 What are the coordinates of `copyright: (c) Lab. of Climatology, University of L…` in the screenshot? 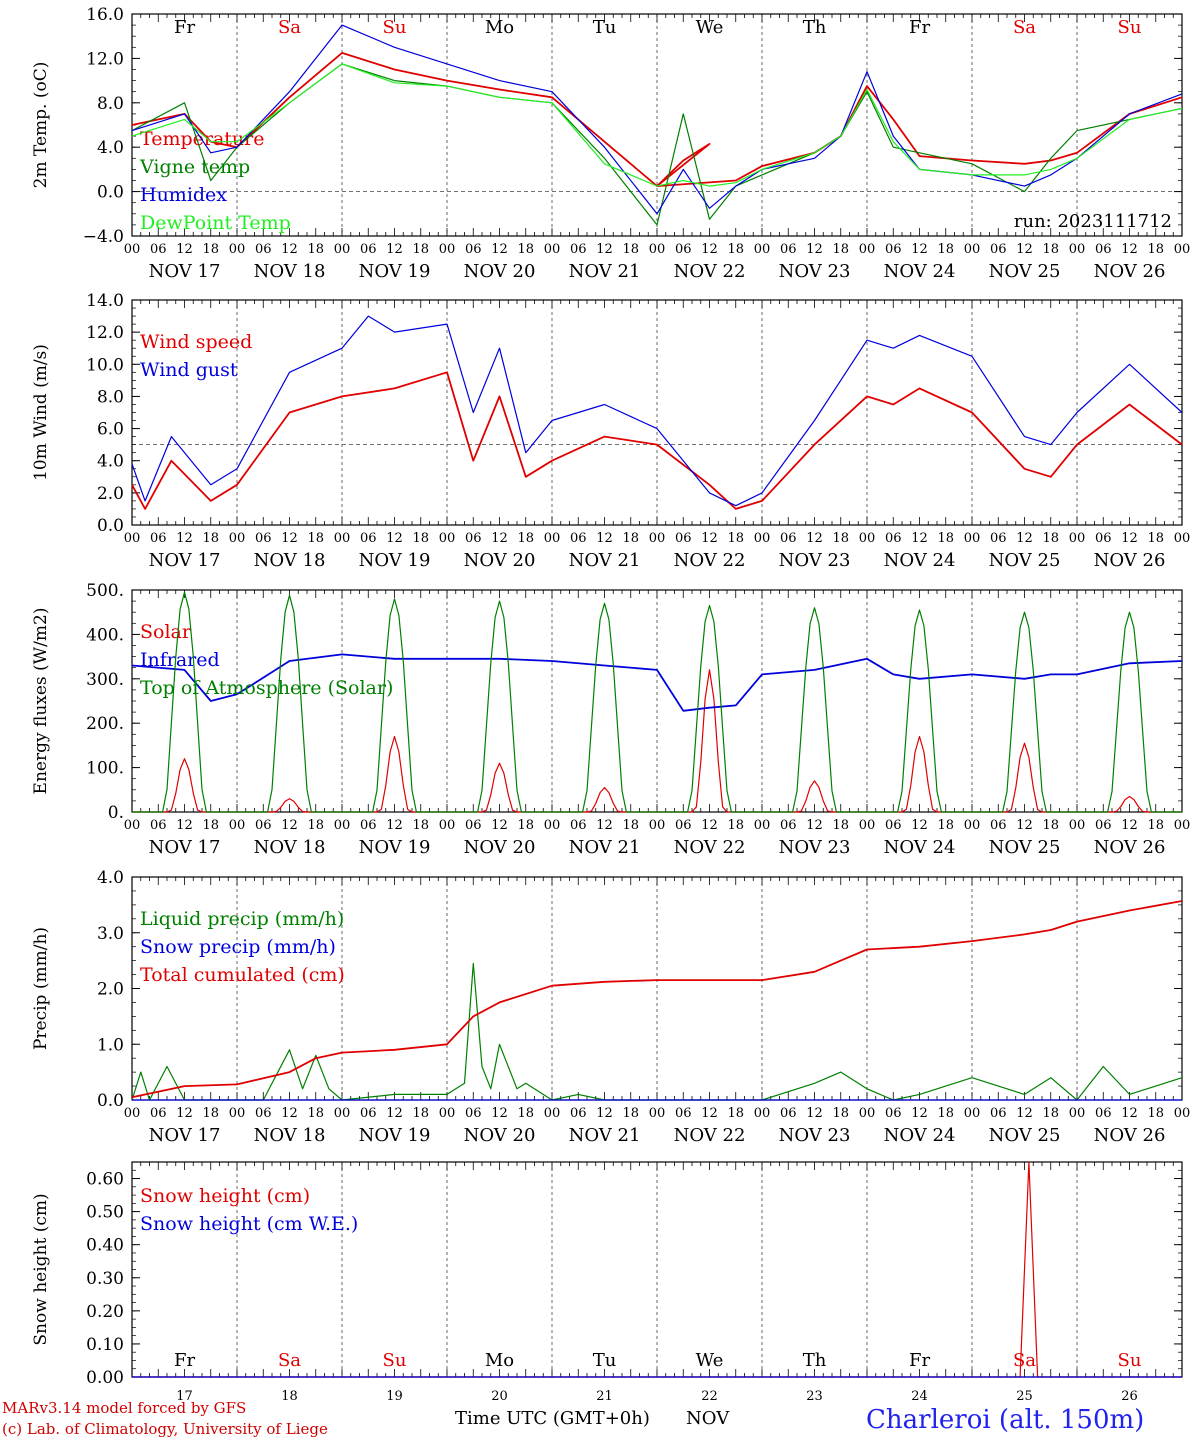 It's located at (165, 1429).